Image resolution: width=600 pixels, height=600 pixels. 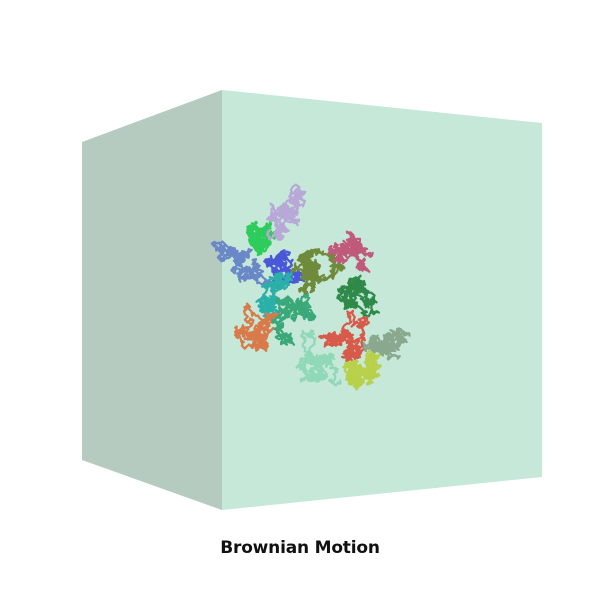 I want to click on walk-olive, so click(x=318, y=271).